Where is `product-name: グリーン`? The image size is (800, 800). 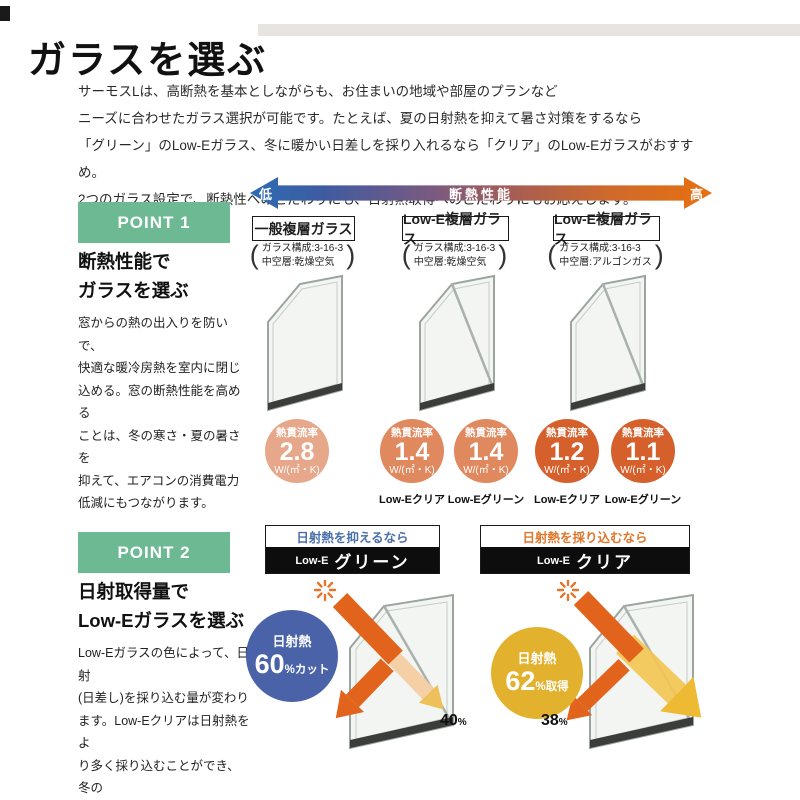 product-name: グリーン is located at coordinates (372, 562).